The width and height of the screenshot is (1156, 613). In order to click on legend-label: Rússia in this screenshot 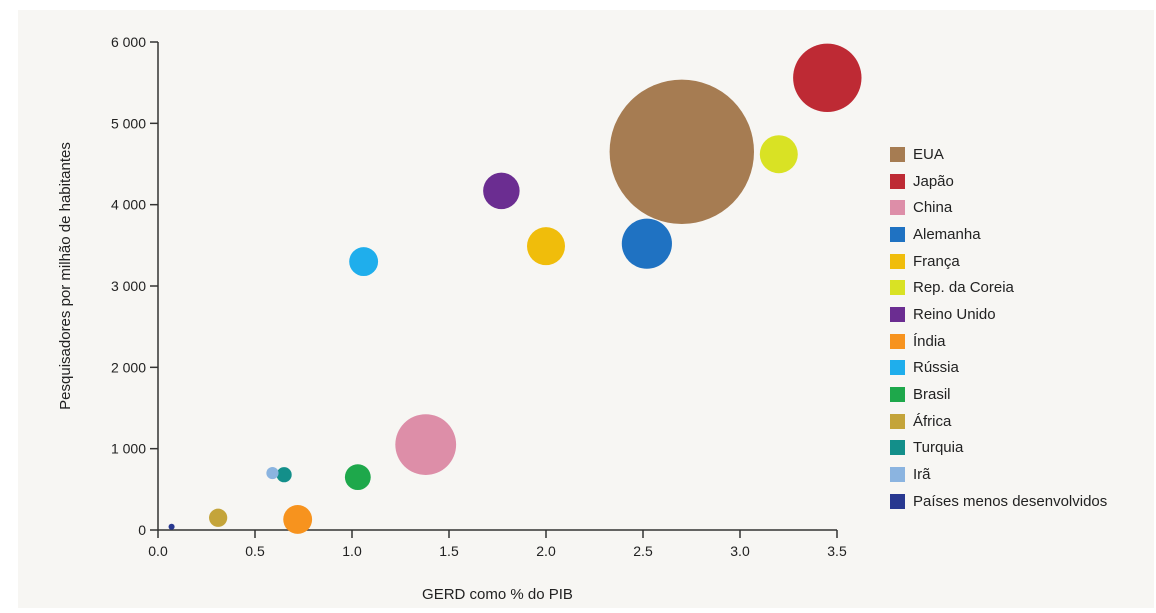, I will do `click(936, 368)`.